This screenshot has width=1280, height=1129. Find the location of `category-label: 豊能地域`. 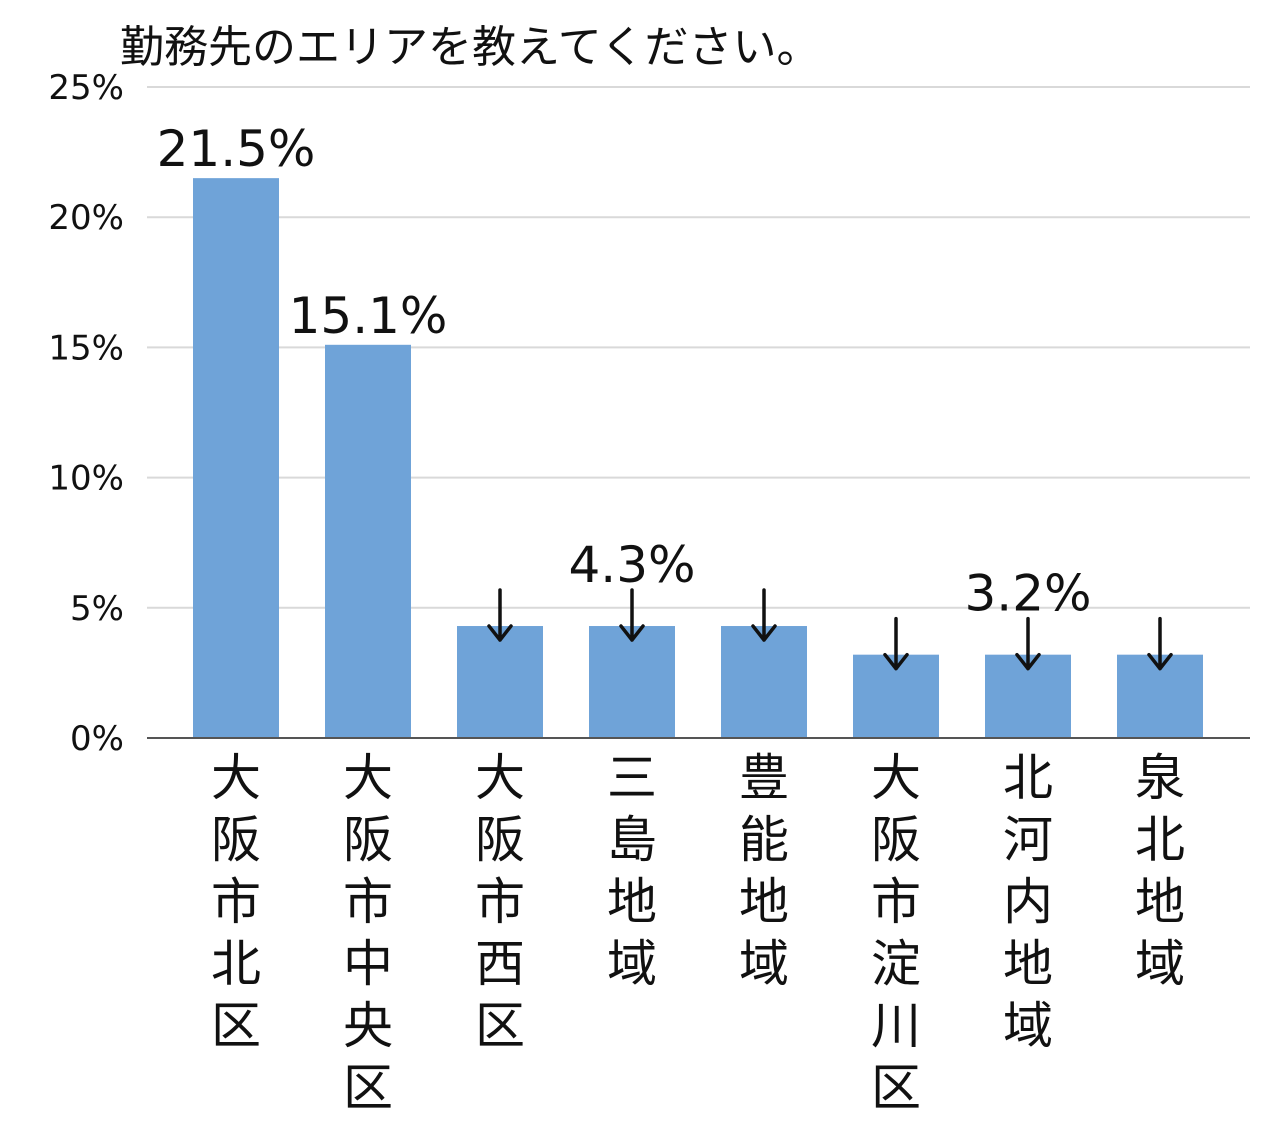

category-label: 豊能地域 is located at coordinates (764, 871).